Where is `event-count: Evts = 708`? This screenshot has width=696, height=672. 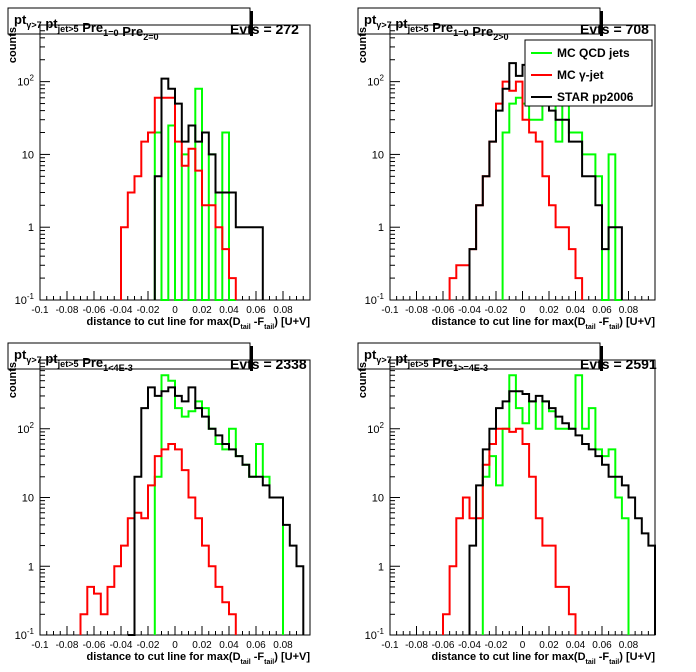 event-count: Evts = 708 is located at coordinates (614, 29).